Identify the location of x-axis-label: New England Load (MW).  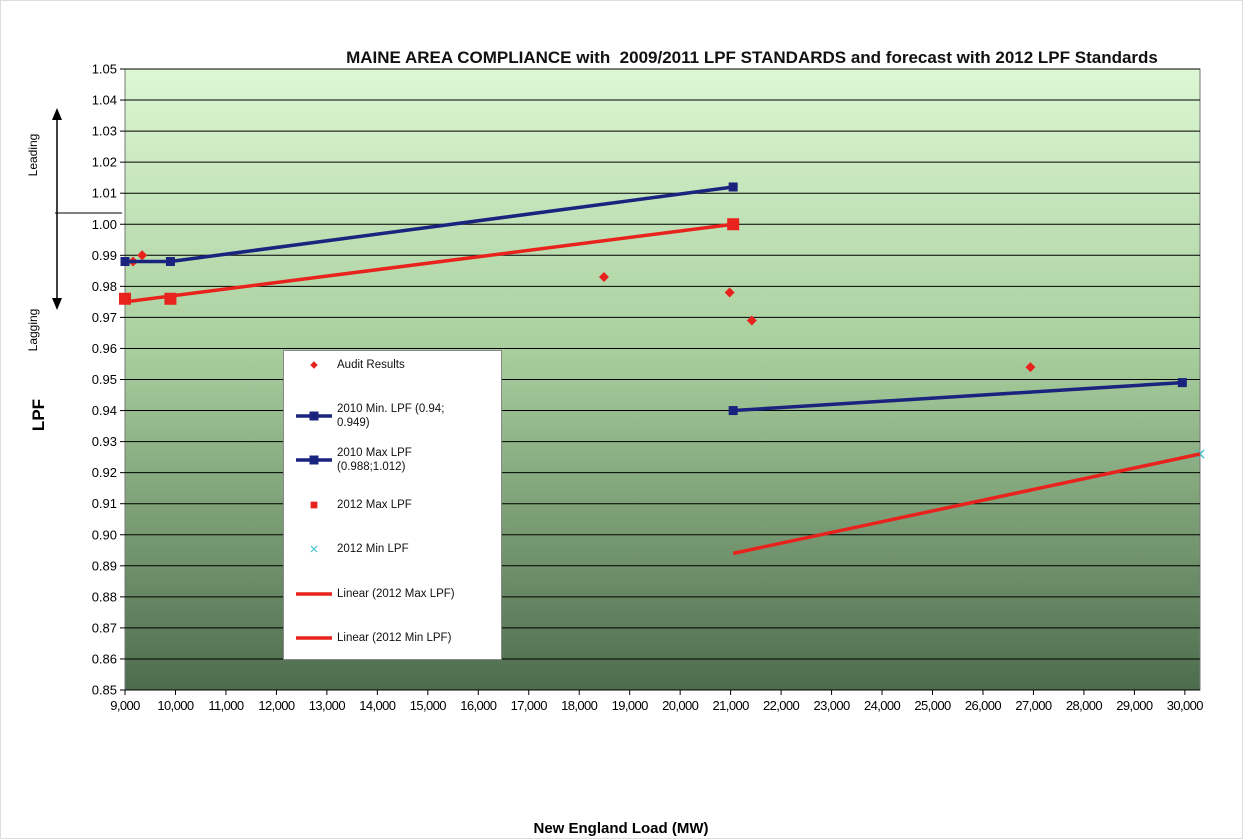
(621, 828).